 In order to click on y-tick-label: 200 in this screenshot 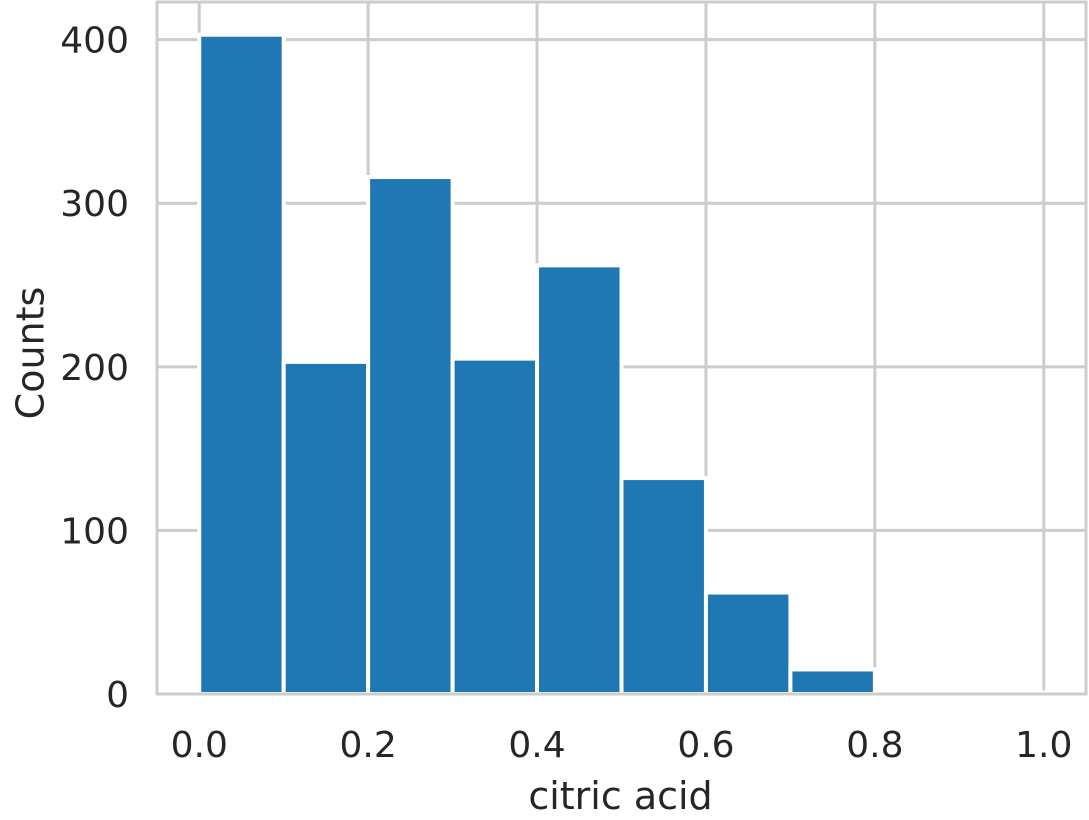, I will do `click(94, 368)`.